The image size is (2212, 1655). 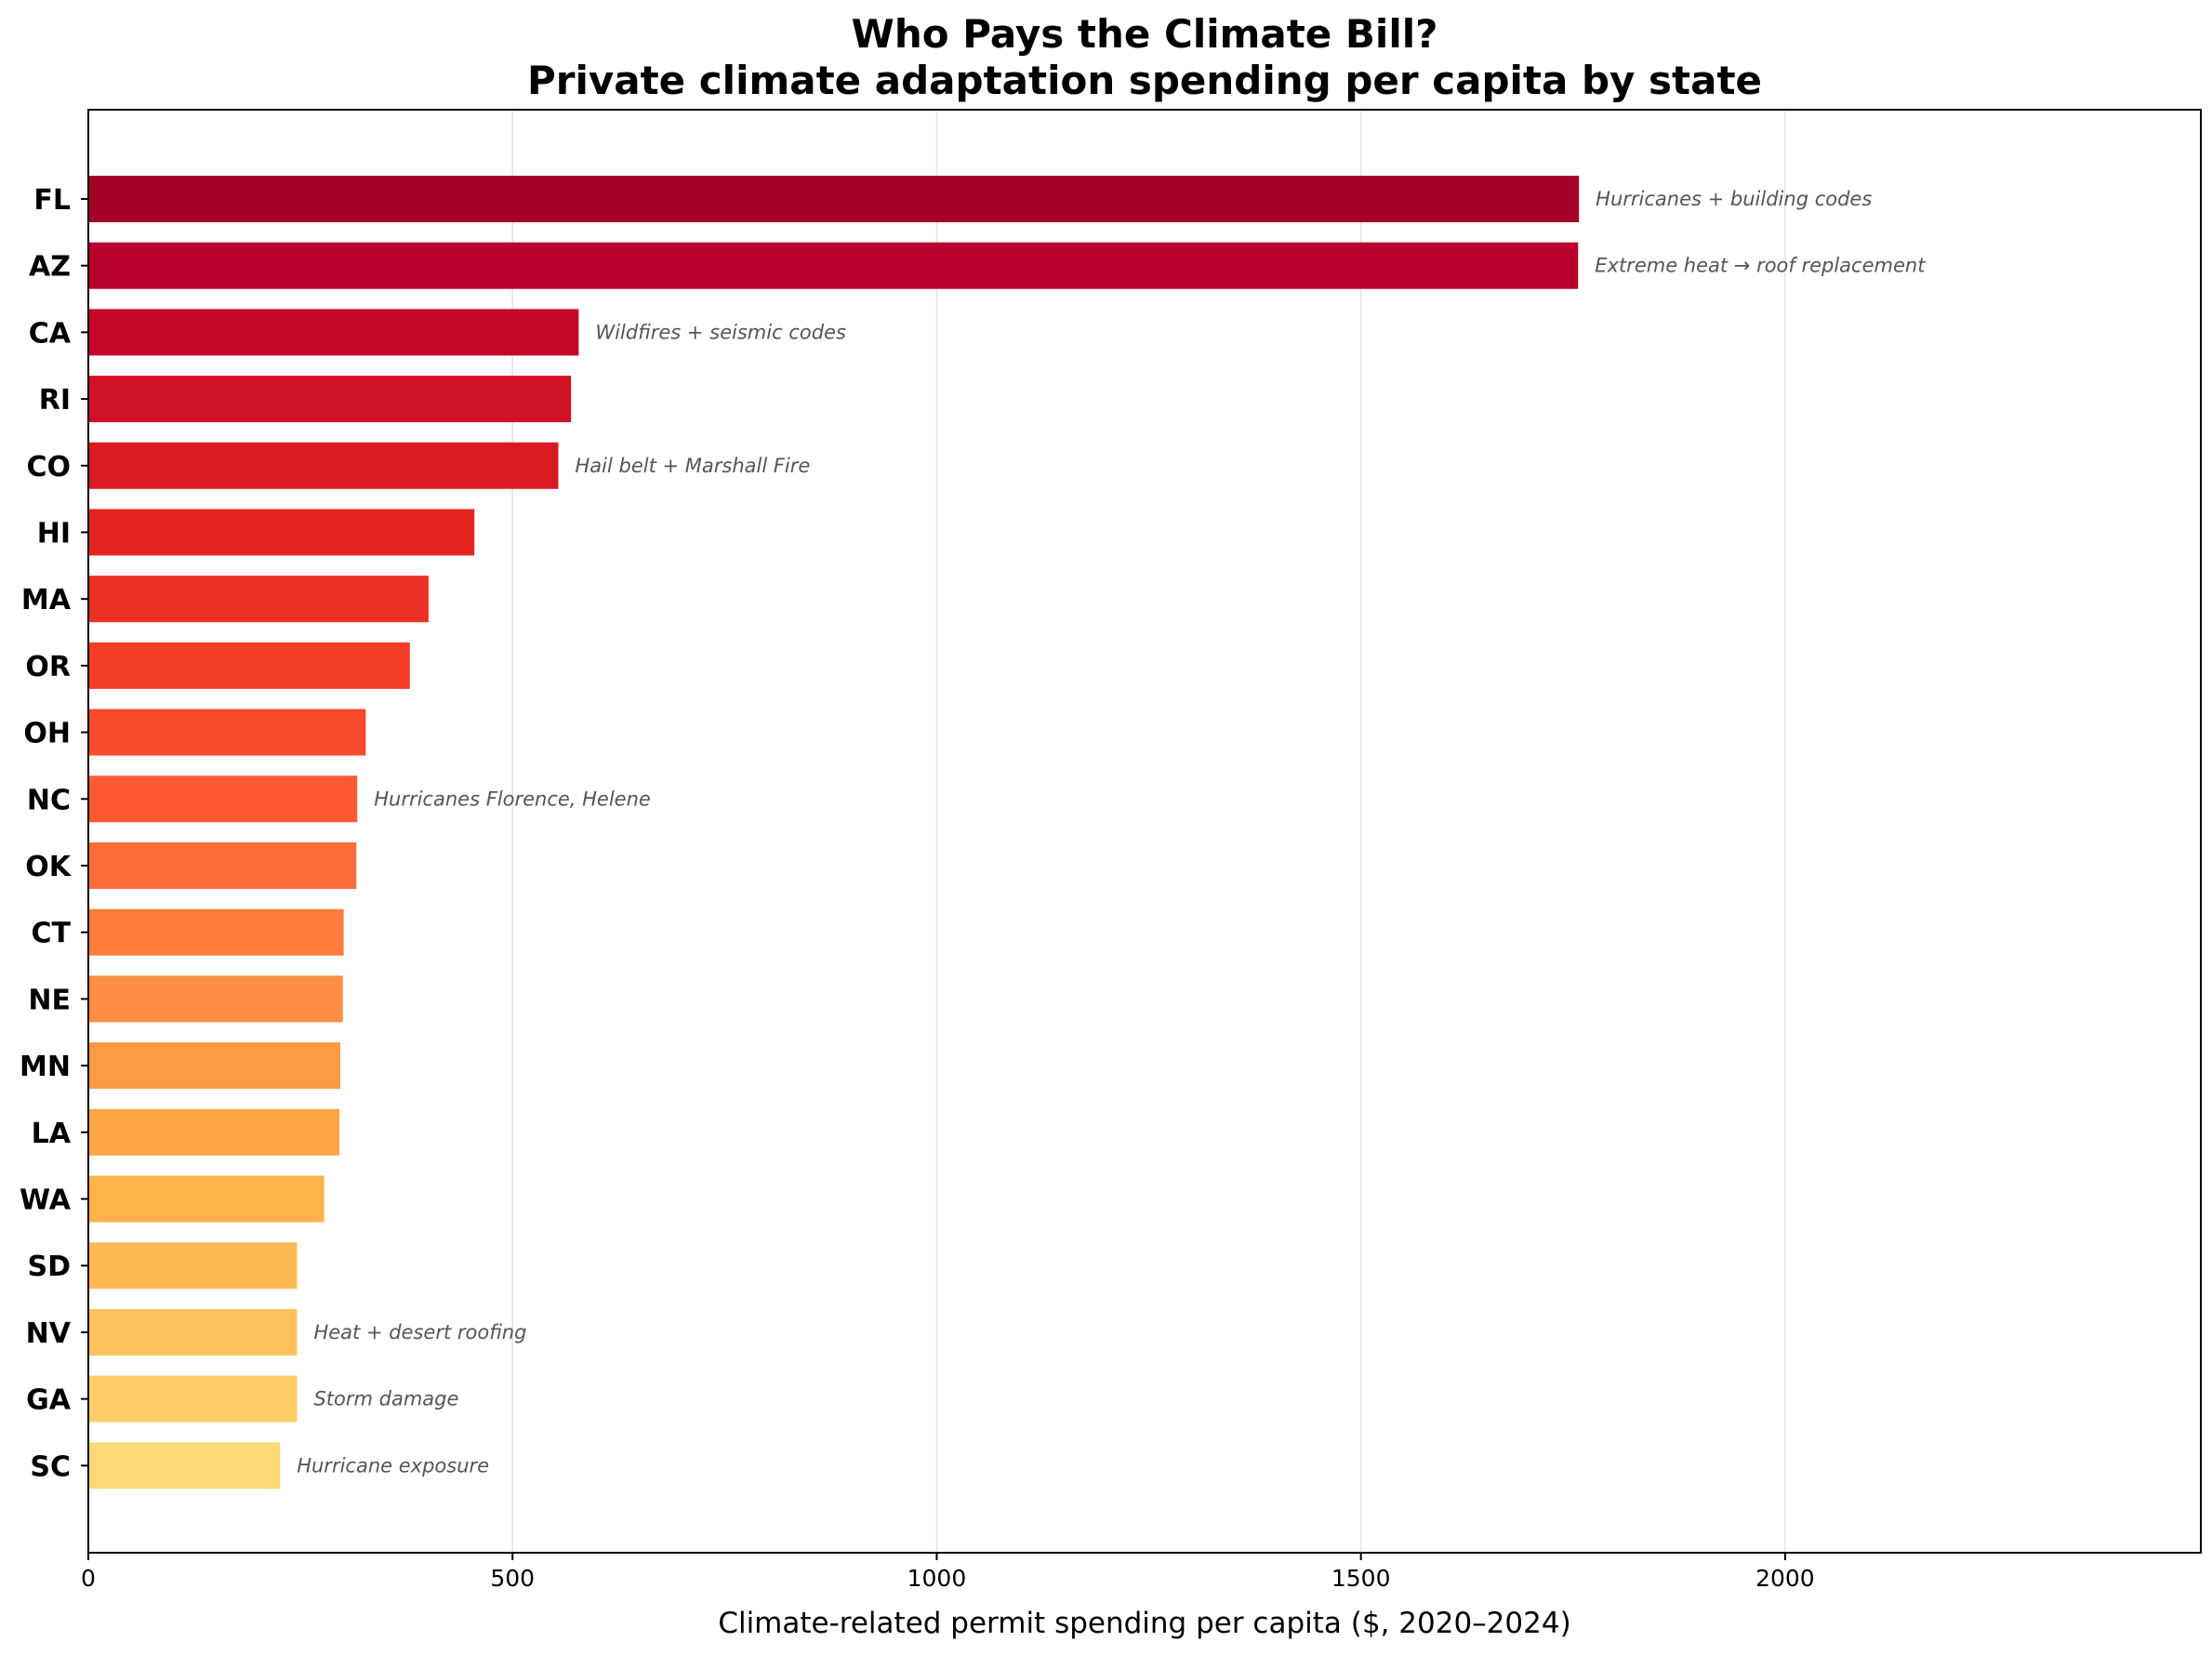 I want to click on bar-la, so click(x=214, y=1132).